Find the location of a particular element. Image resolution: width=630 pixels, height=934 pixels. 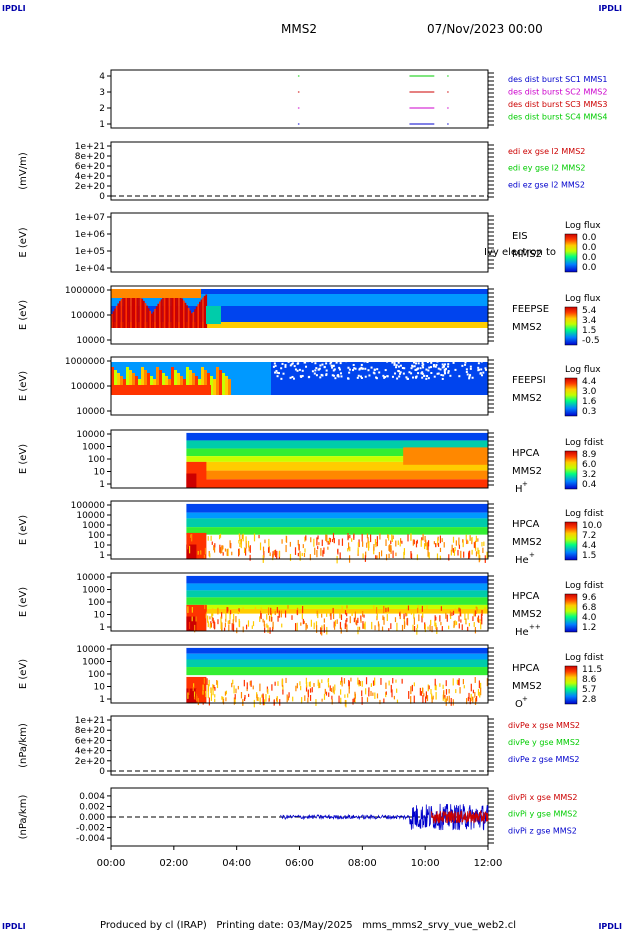

feepse-cbar-tick-label: 1.5 is located at coordinates (589, 331).